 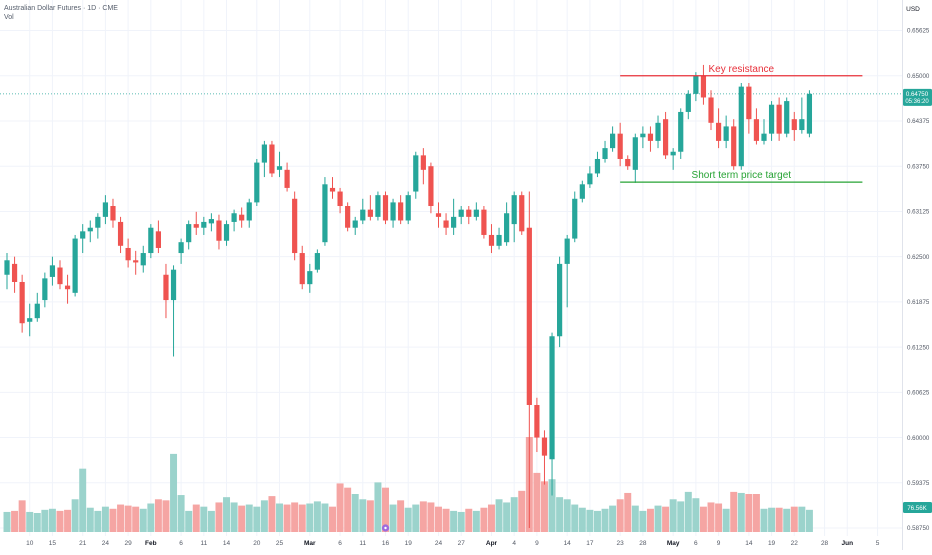 What do you see at coordinates (917, 300) in the screenshot?
I see `price-tags: 0.64750 05:36:20 76.56K` at bounding box center [917, 300].